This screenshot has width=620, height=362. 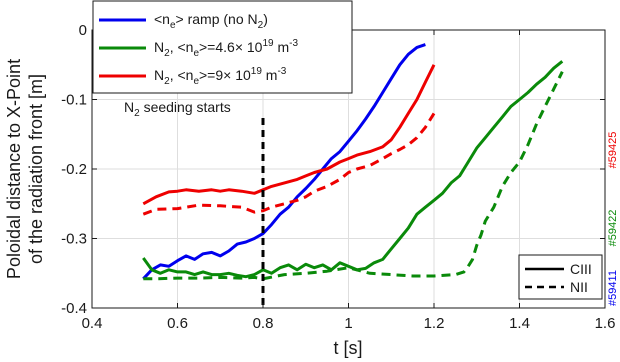 I want to click on style-label-nii: NII, so click(x=579, y=287).